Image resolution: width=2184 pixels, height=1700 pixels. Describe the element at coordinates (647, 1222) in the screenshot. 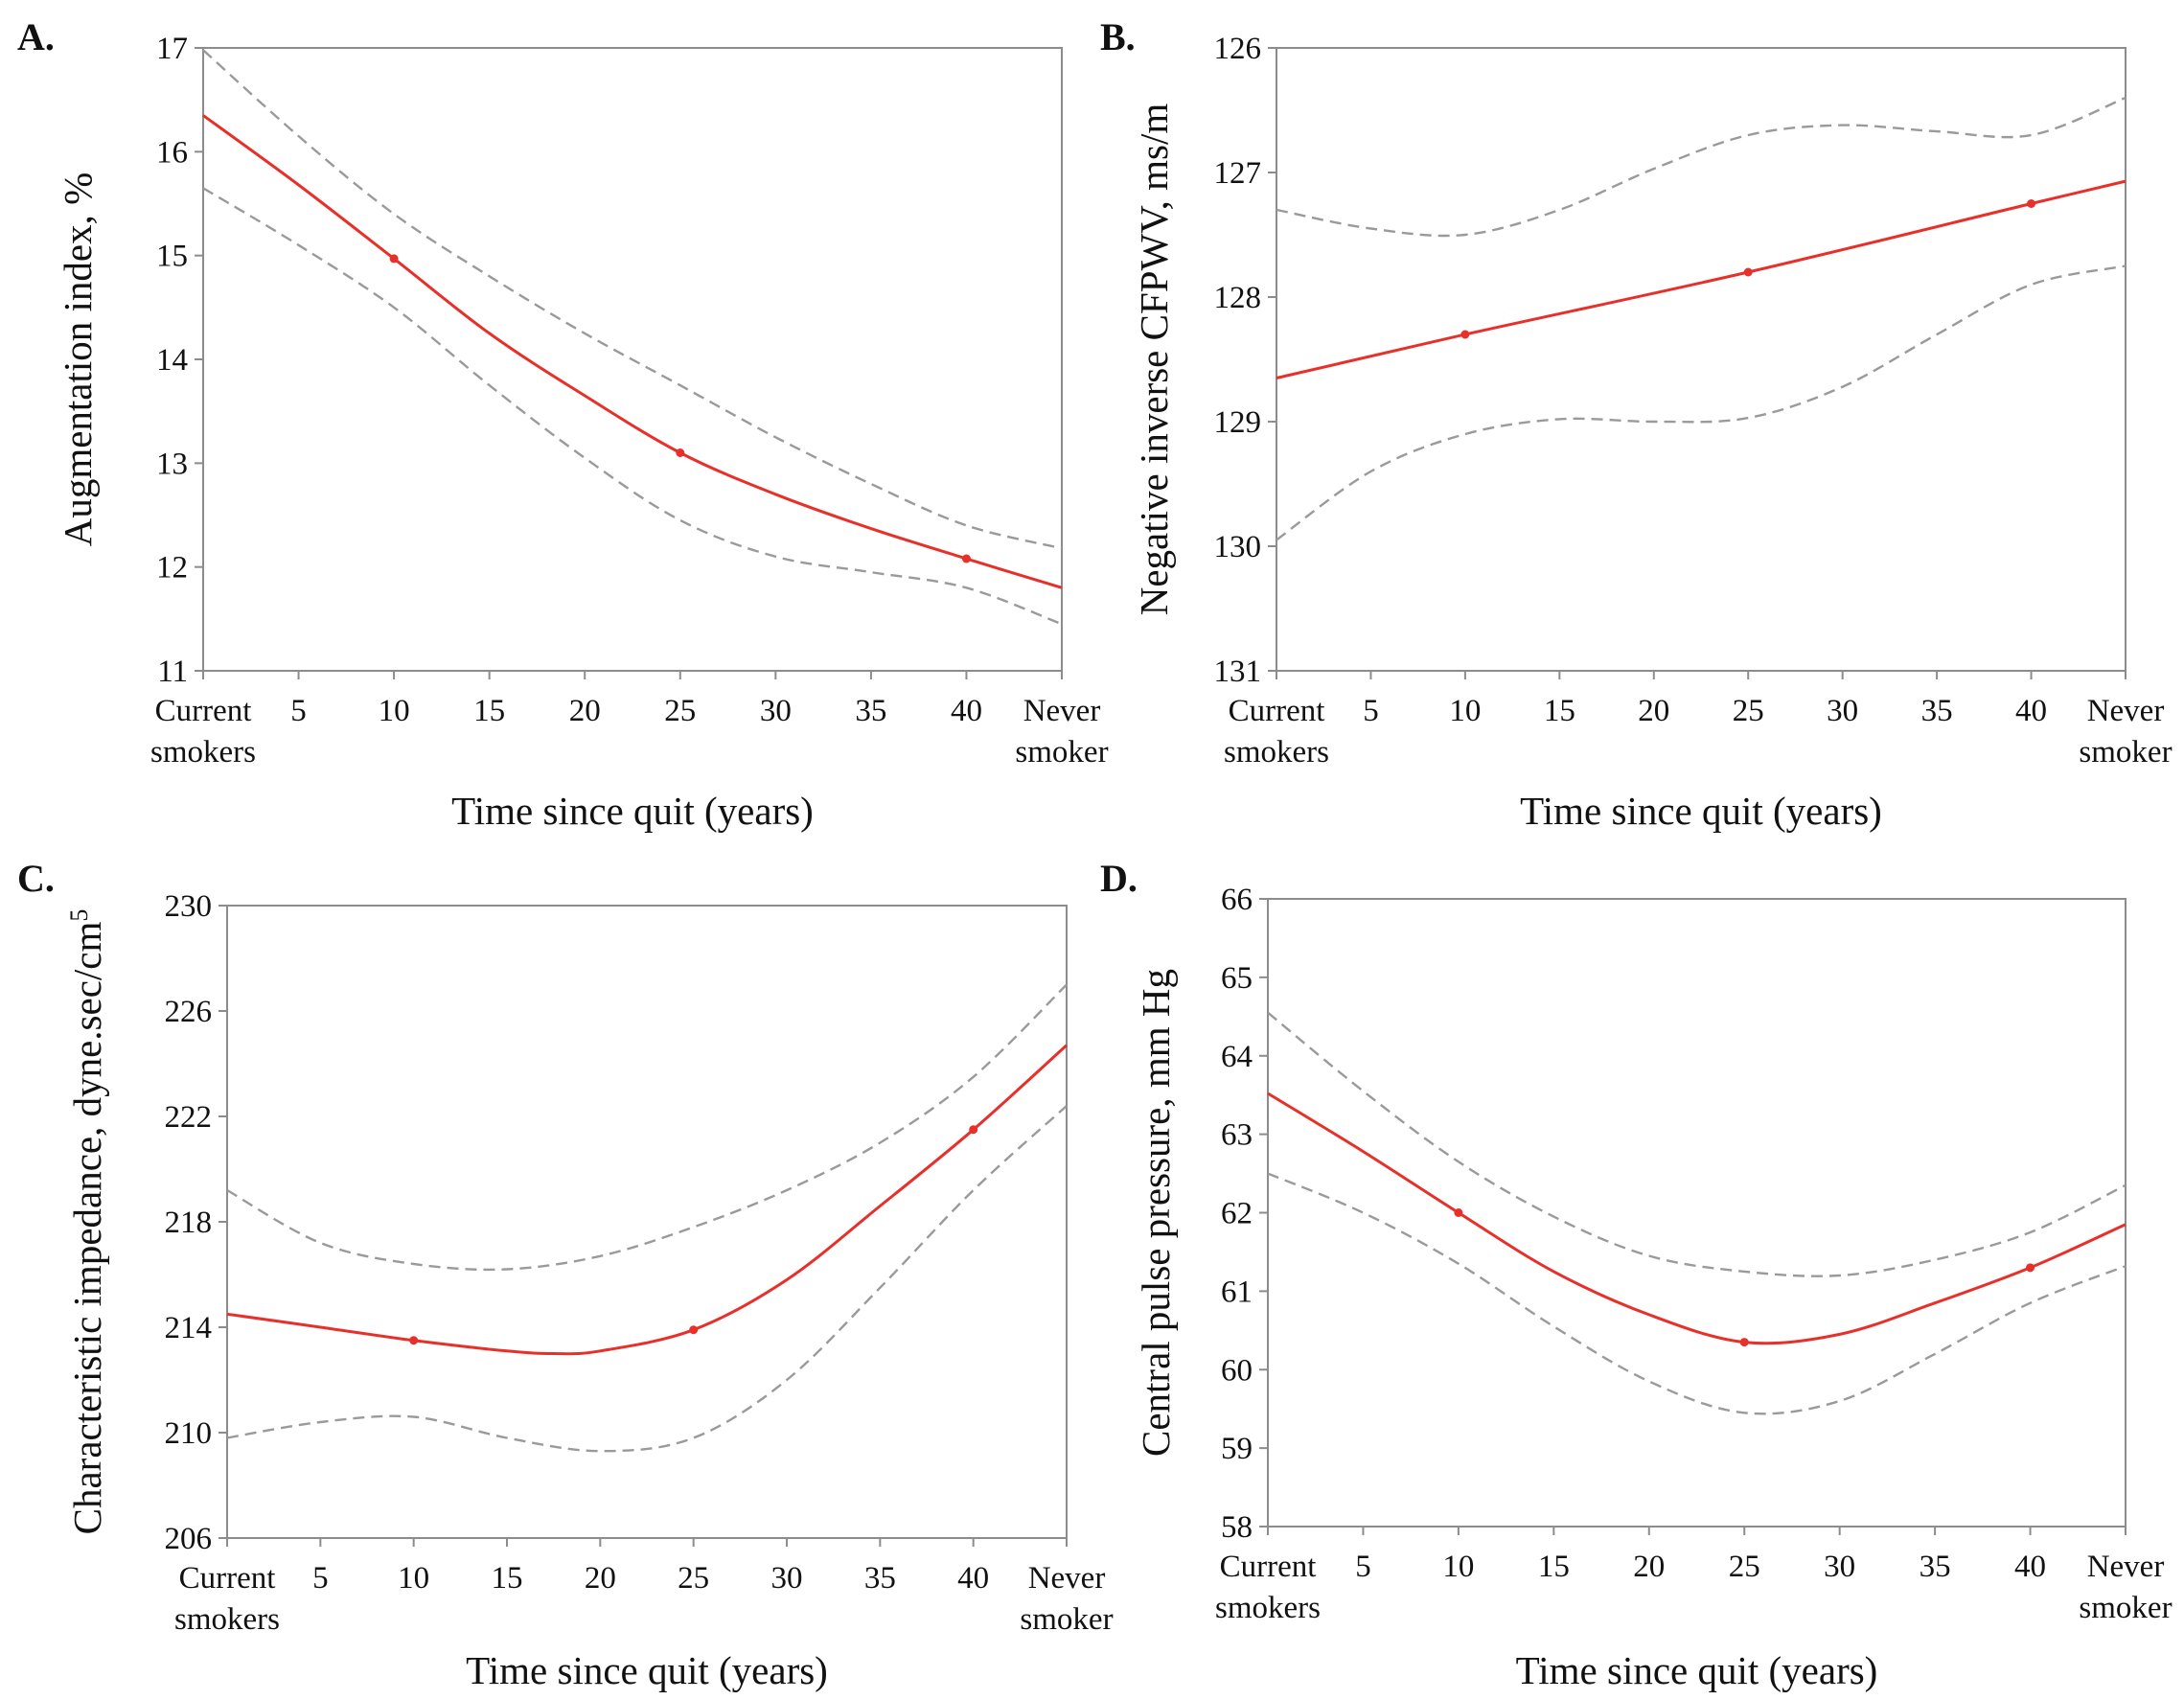

I see `panel-c-plot-frame` at that location.